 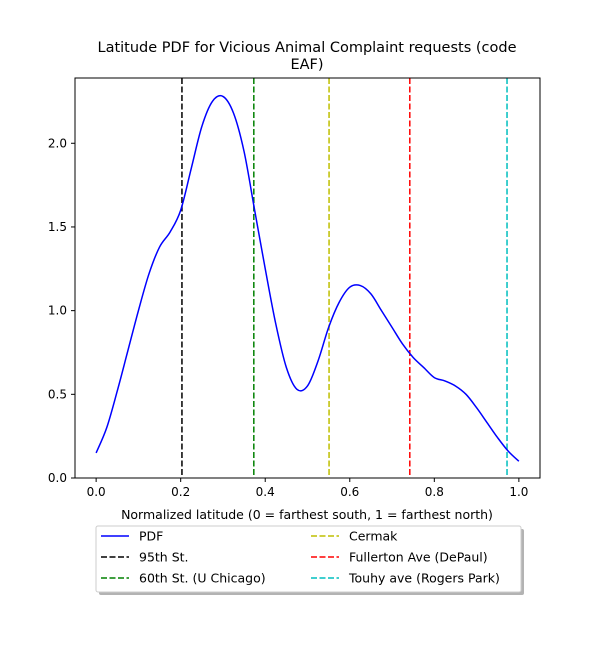 I want to click on x-tick-label-4: 0.8, so click(x=434, y=492).